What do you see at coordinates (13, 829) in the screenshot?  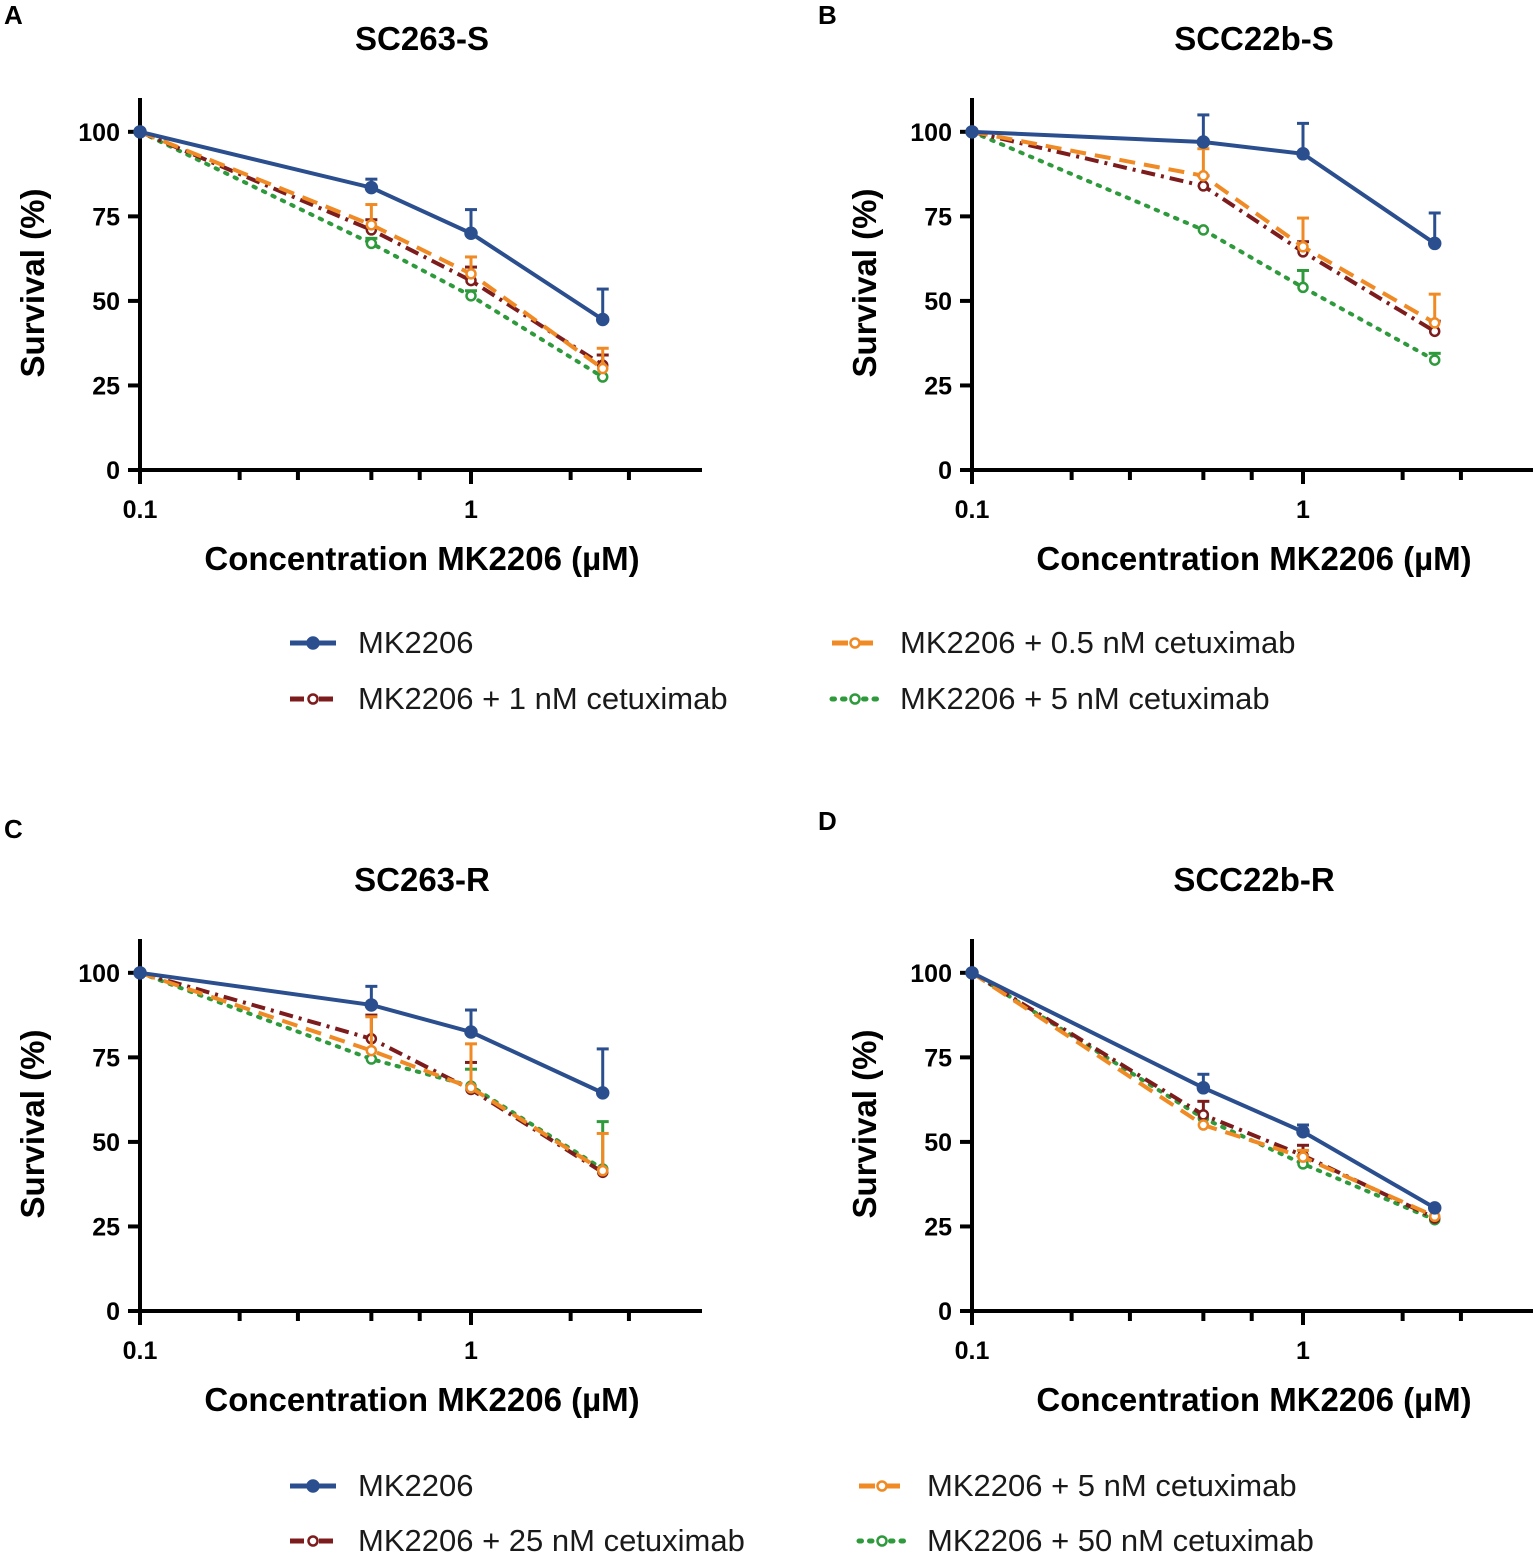 I see `panel-letter: C` at bounding box center [13, 829].